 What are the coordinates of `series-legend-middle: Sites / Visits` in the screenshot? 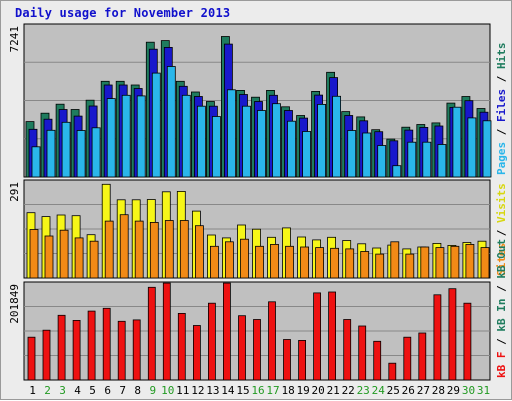 It's located at (501, 229).